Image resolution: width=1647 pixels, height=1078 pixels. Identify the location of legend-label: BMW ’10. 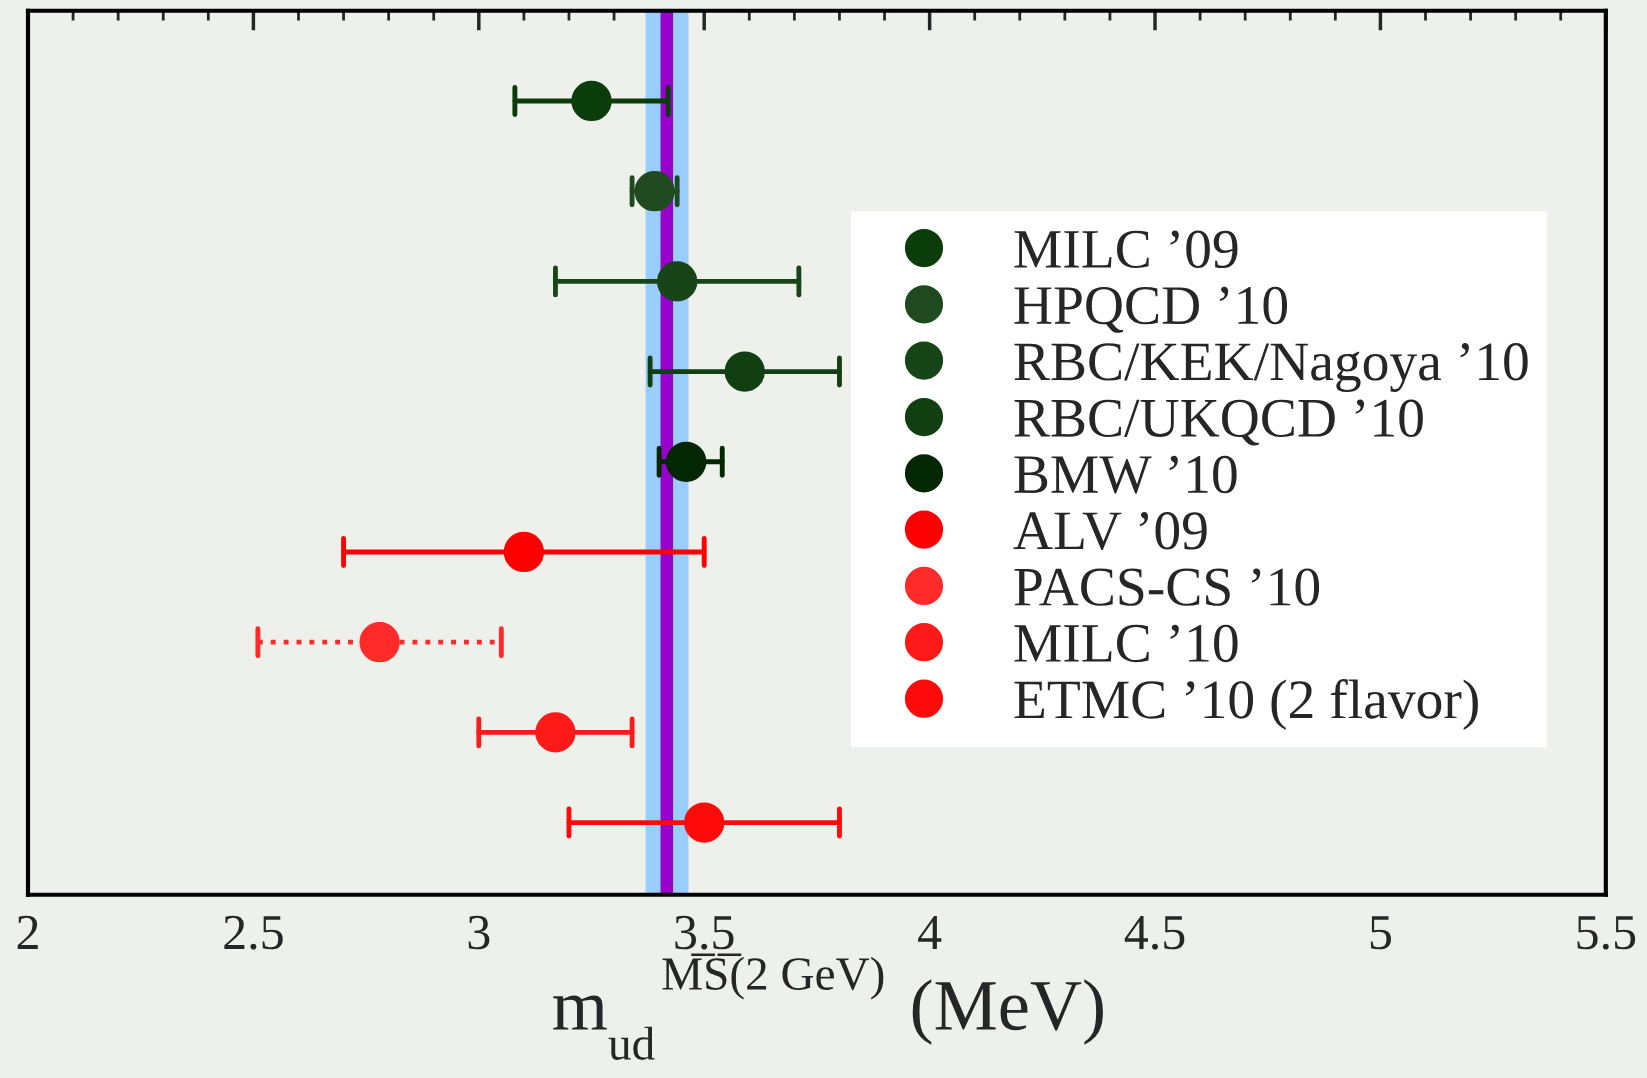
(1125, 474).